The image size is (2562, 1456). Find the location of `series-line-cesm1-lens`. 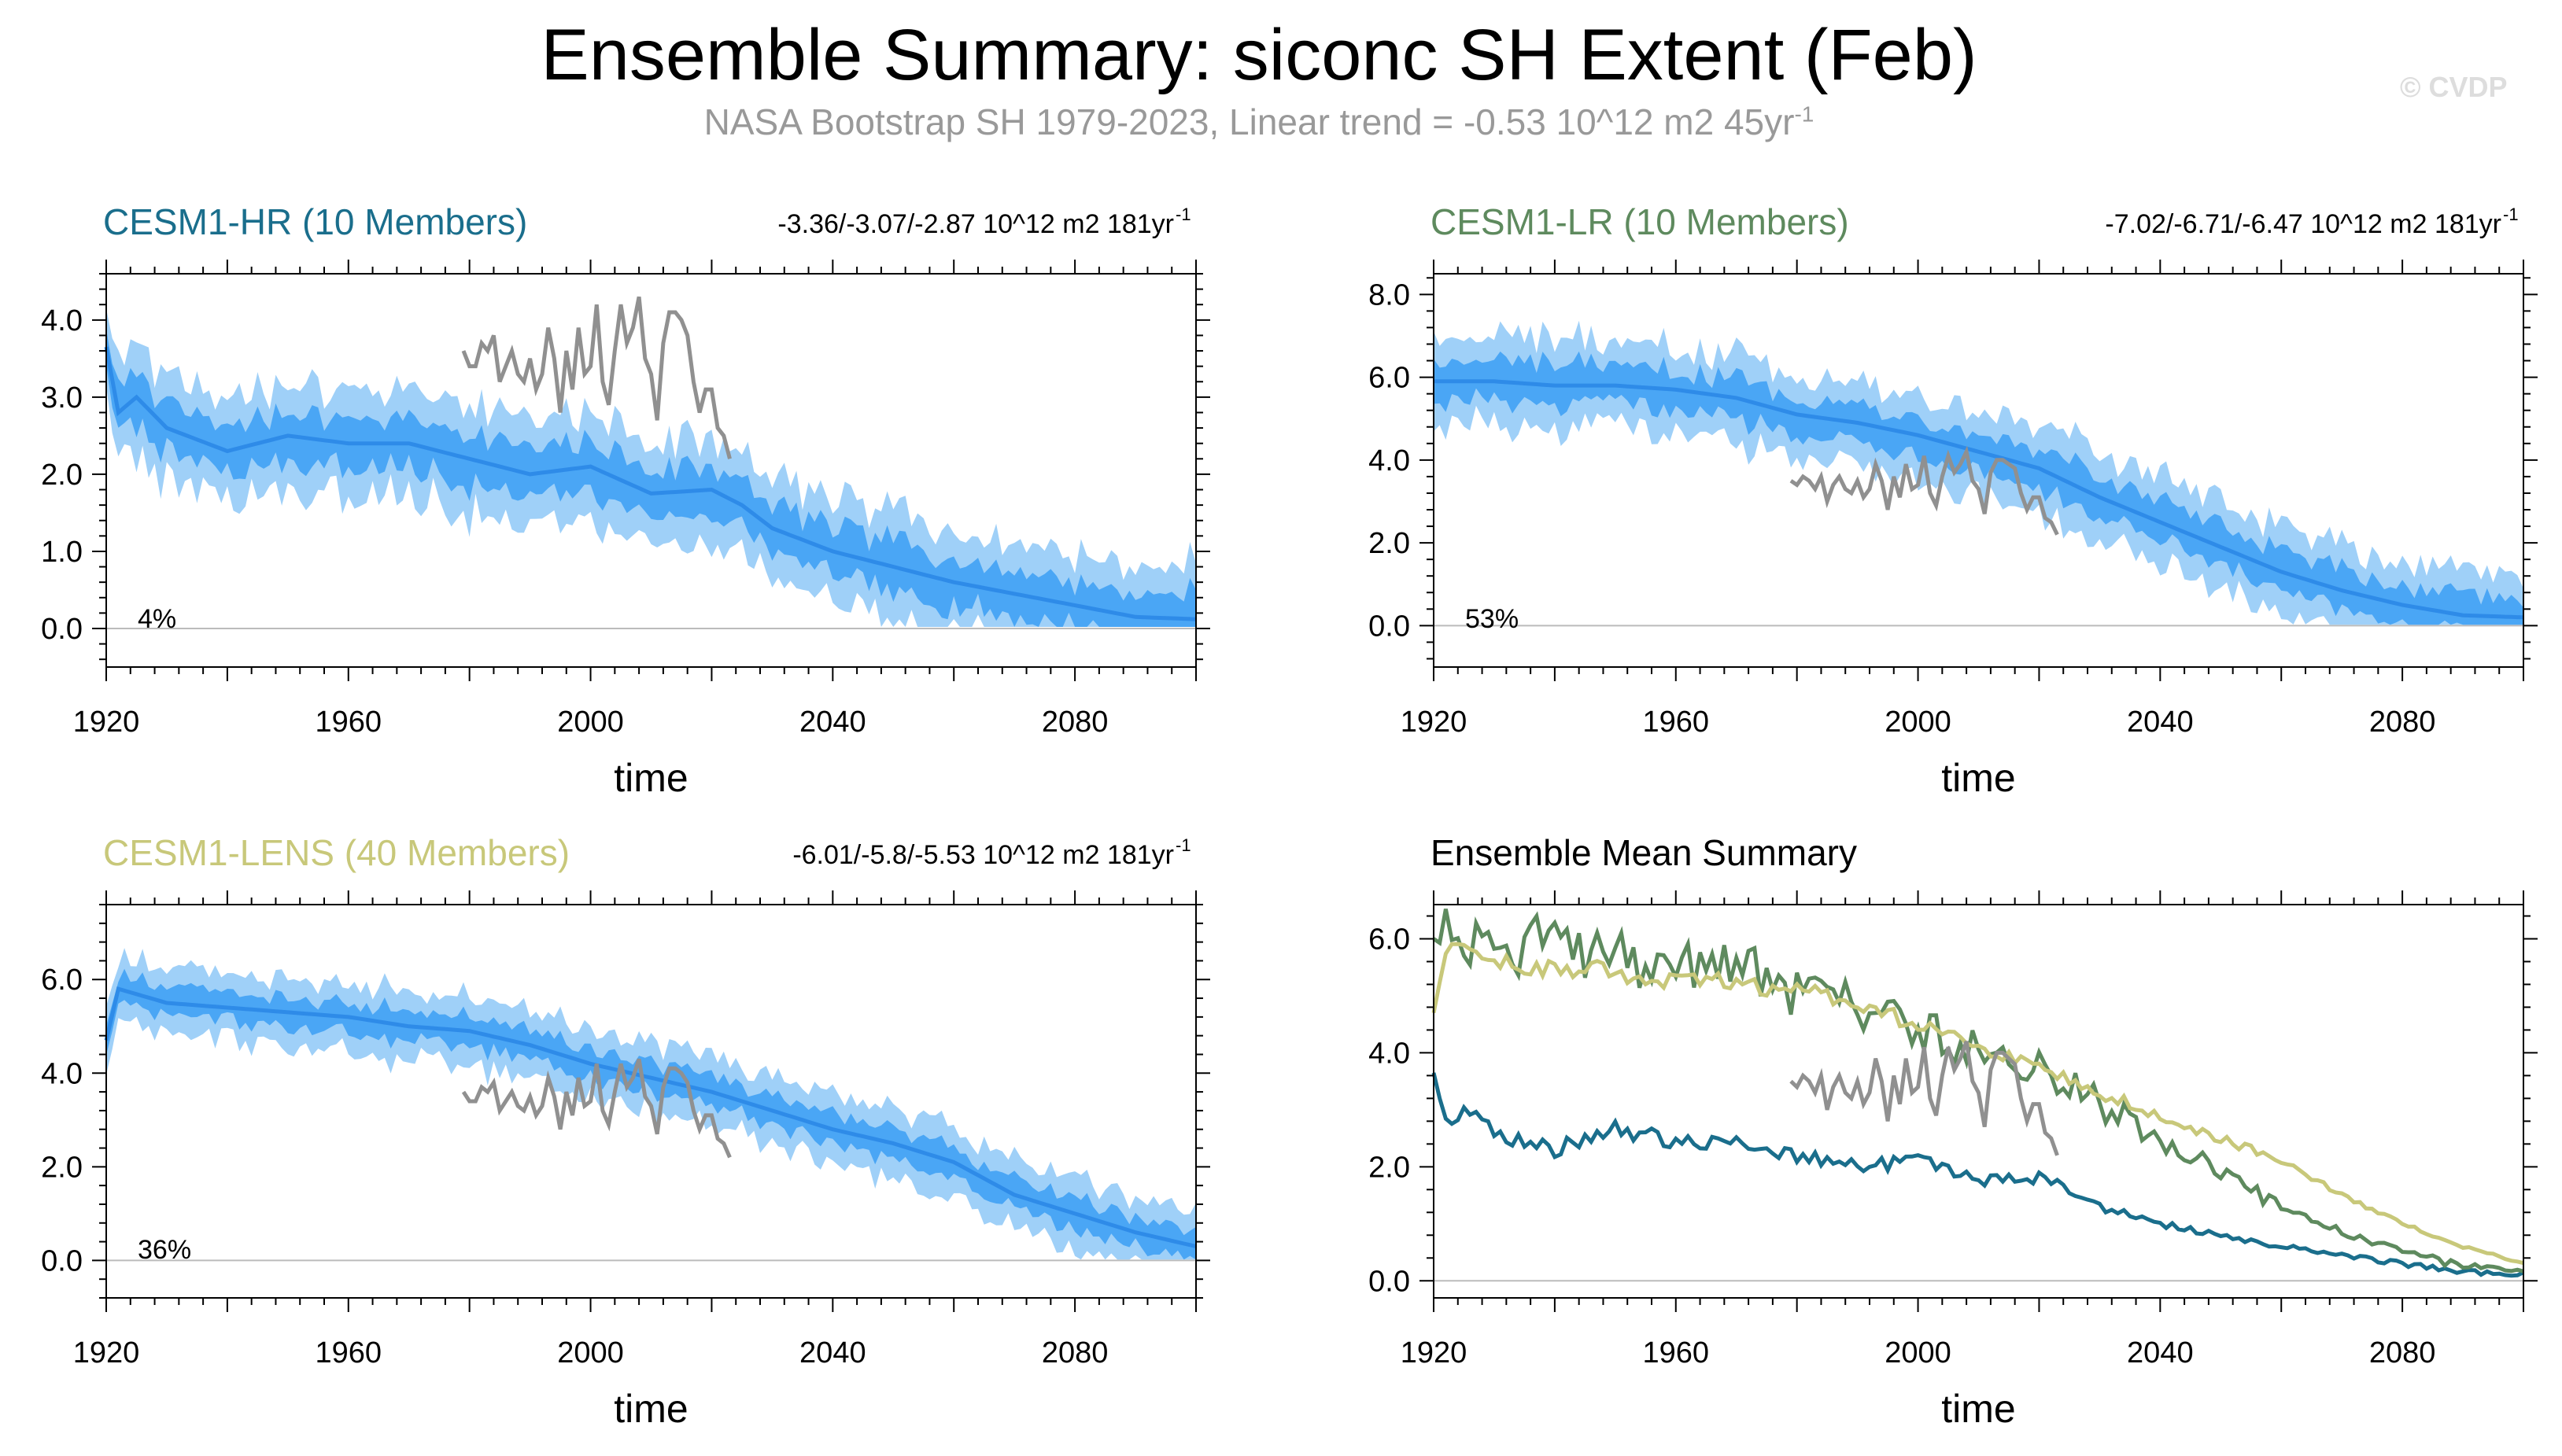

series-line-cesm1-lens is located at coordinates (1978, 1104).